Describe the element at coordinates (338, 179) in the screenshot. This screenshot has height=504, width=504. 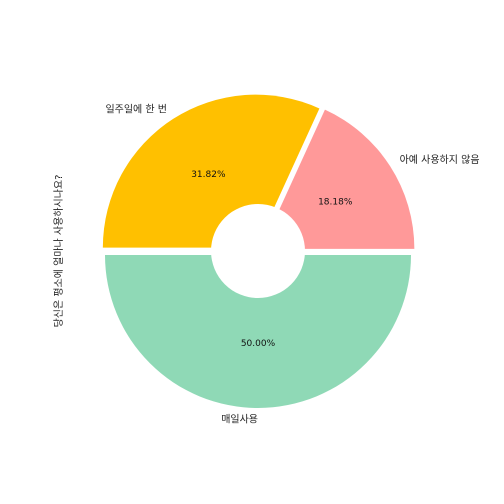
I see `pie-slice` at that location.